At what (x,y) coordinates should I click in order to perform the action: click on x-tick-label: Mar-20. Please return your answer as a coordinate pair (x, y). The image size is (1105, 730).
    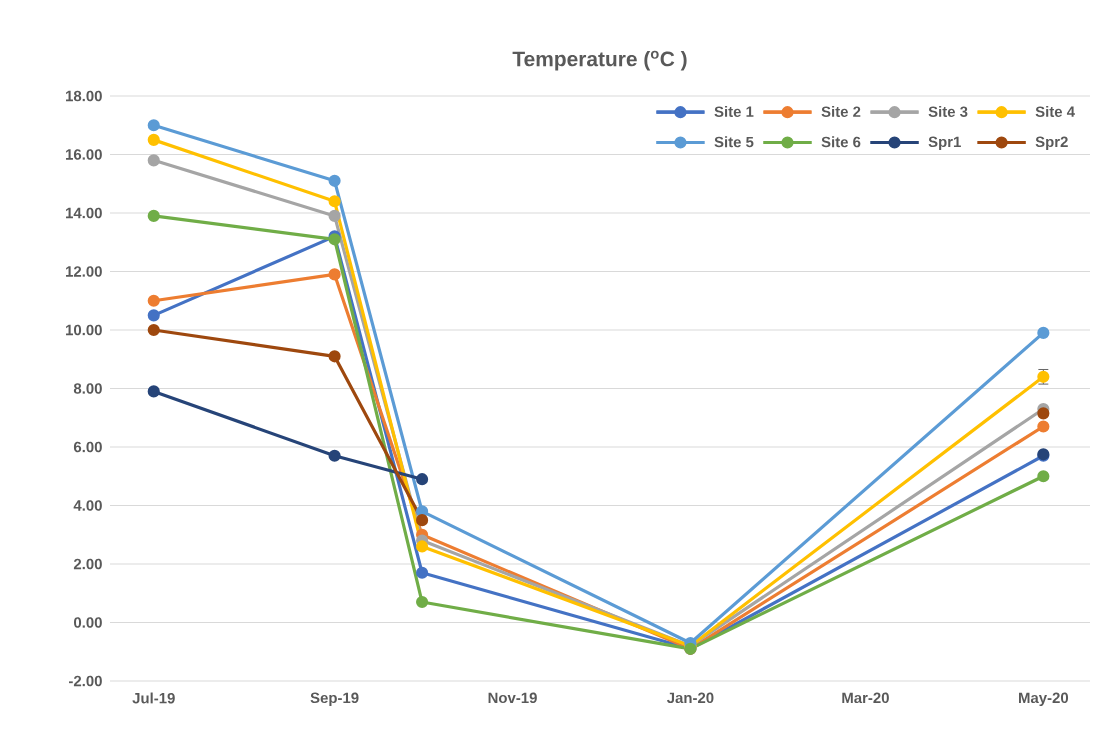
    Looking at the image, I should click on (865, 698).